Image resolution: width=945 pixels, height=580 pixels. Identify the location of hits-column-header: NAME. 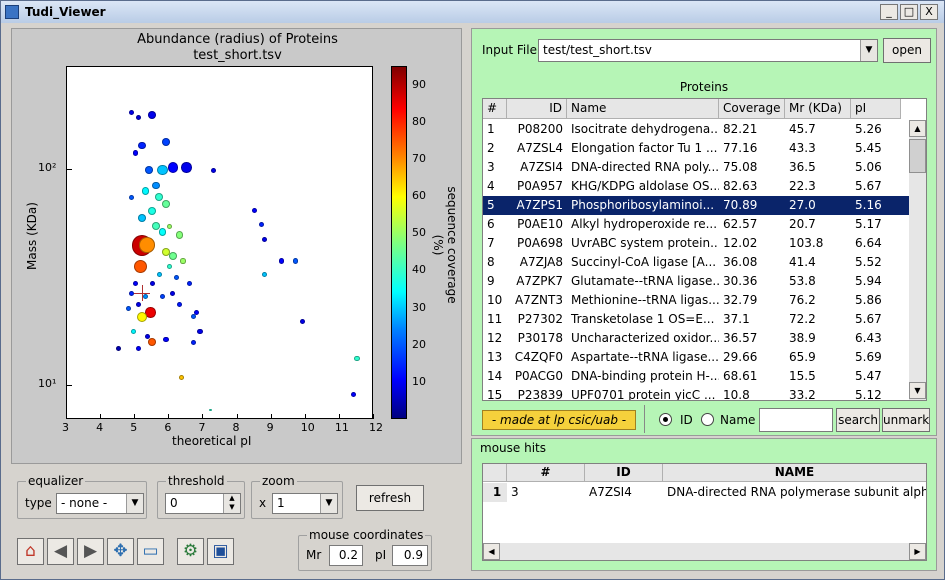
(794, 473).